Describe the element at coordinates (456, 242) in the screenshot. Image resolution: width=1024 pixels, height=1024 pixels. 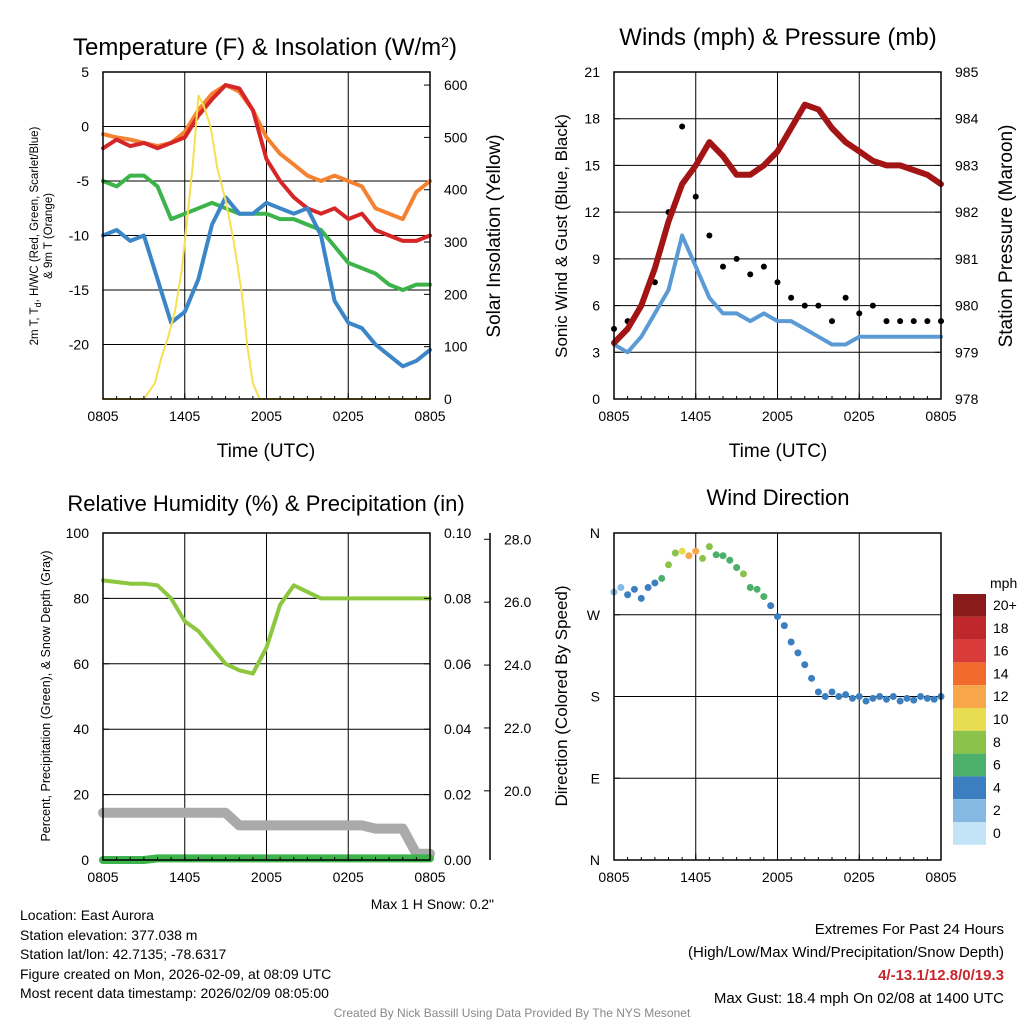
I see `y2-tick-label: 300` at that location.